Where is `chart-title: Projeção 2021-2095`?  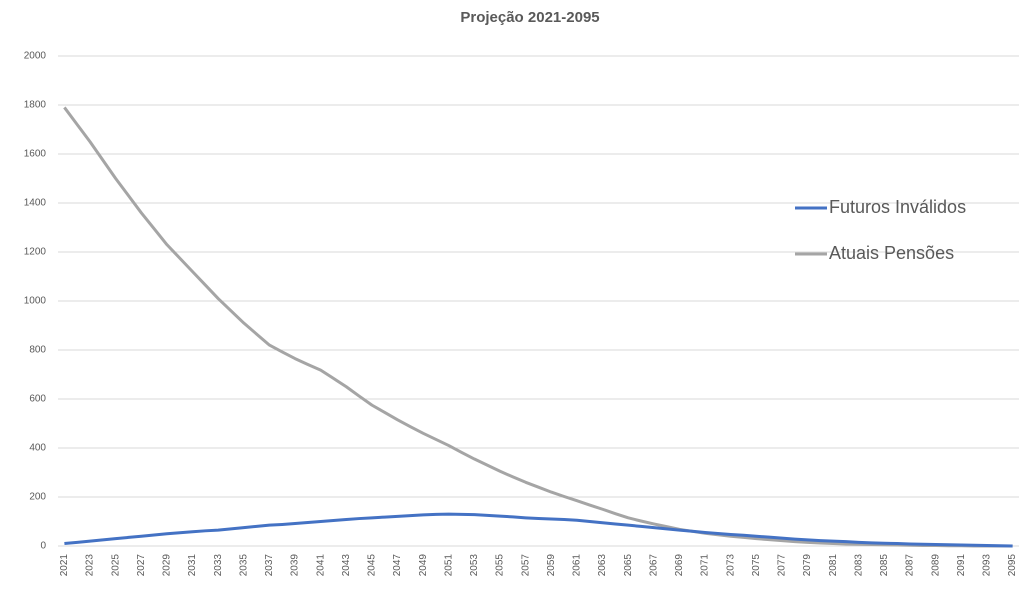
chart-title: Projeção 2021-2095 is located at coordinates (529, 17).